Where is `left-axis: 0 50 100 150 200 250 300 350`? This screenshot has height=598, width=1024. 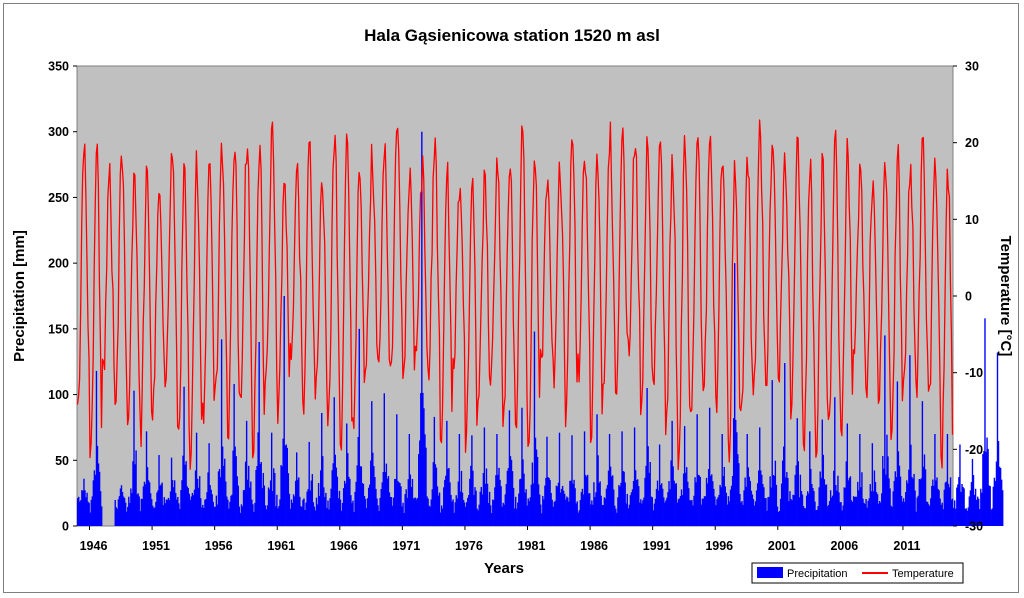 left-axis: 0 50 100 150 200 250 300 350 is located at coordinates (62, 297).